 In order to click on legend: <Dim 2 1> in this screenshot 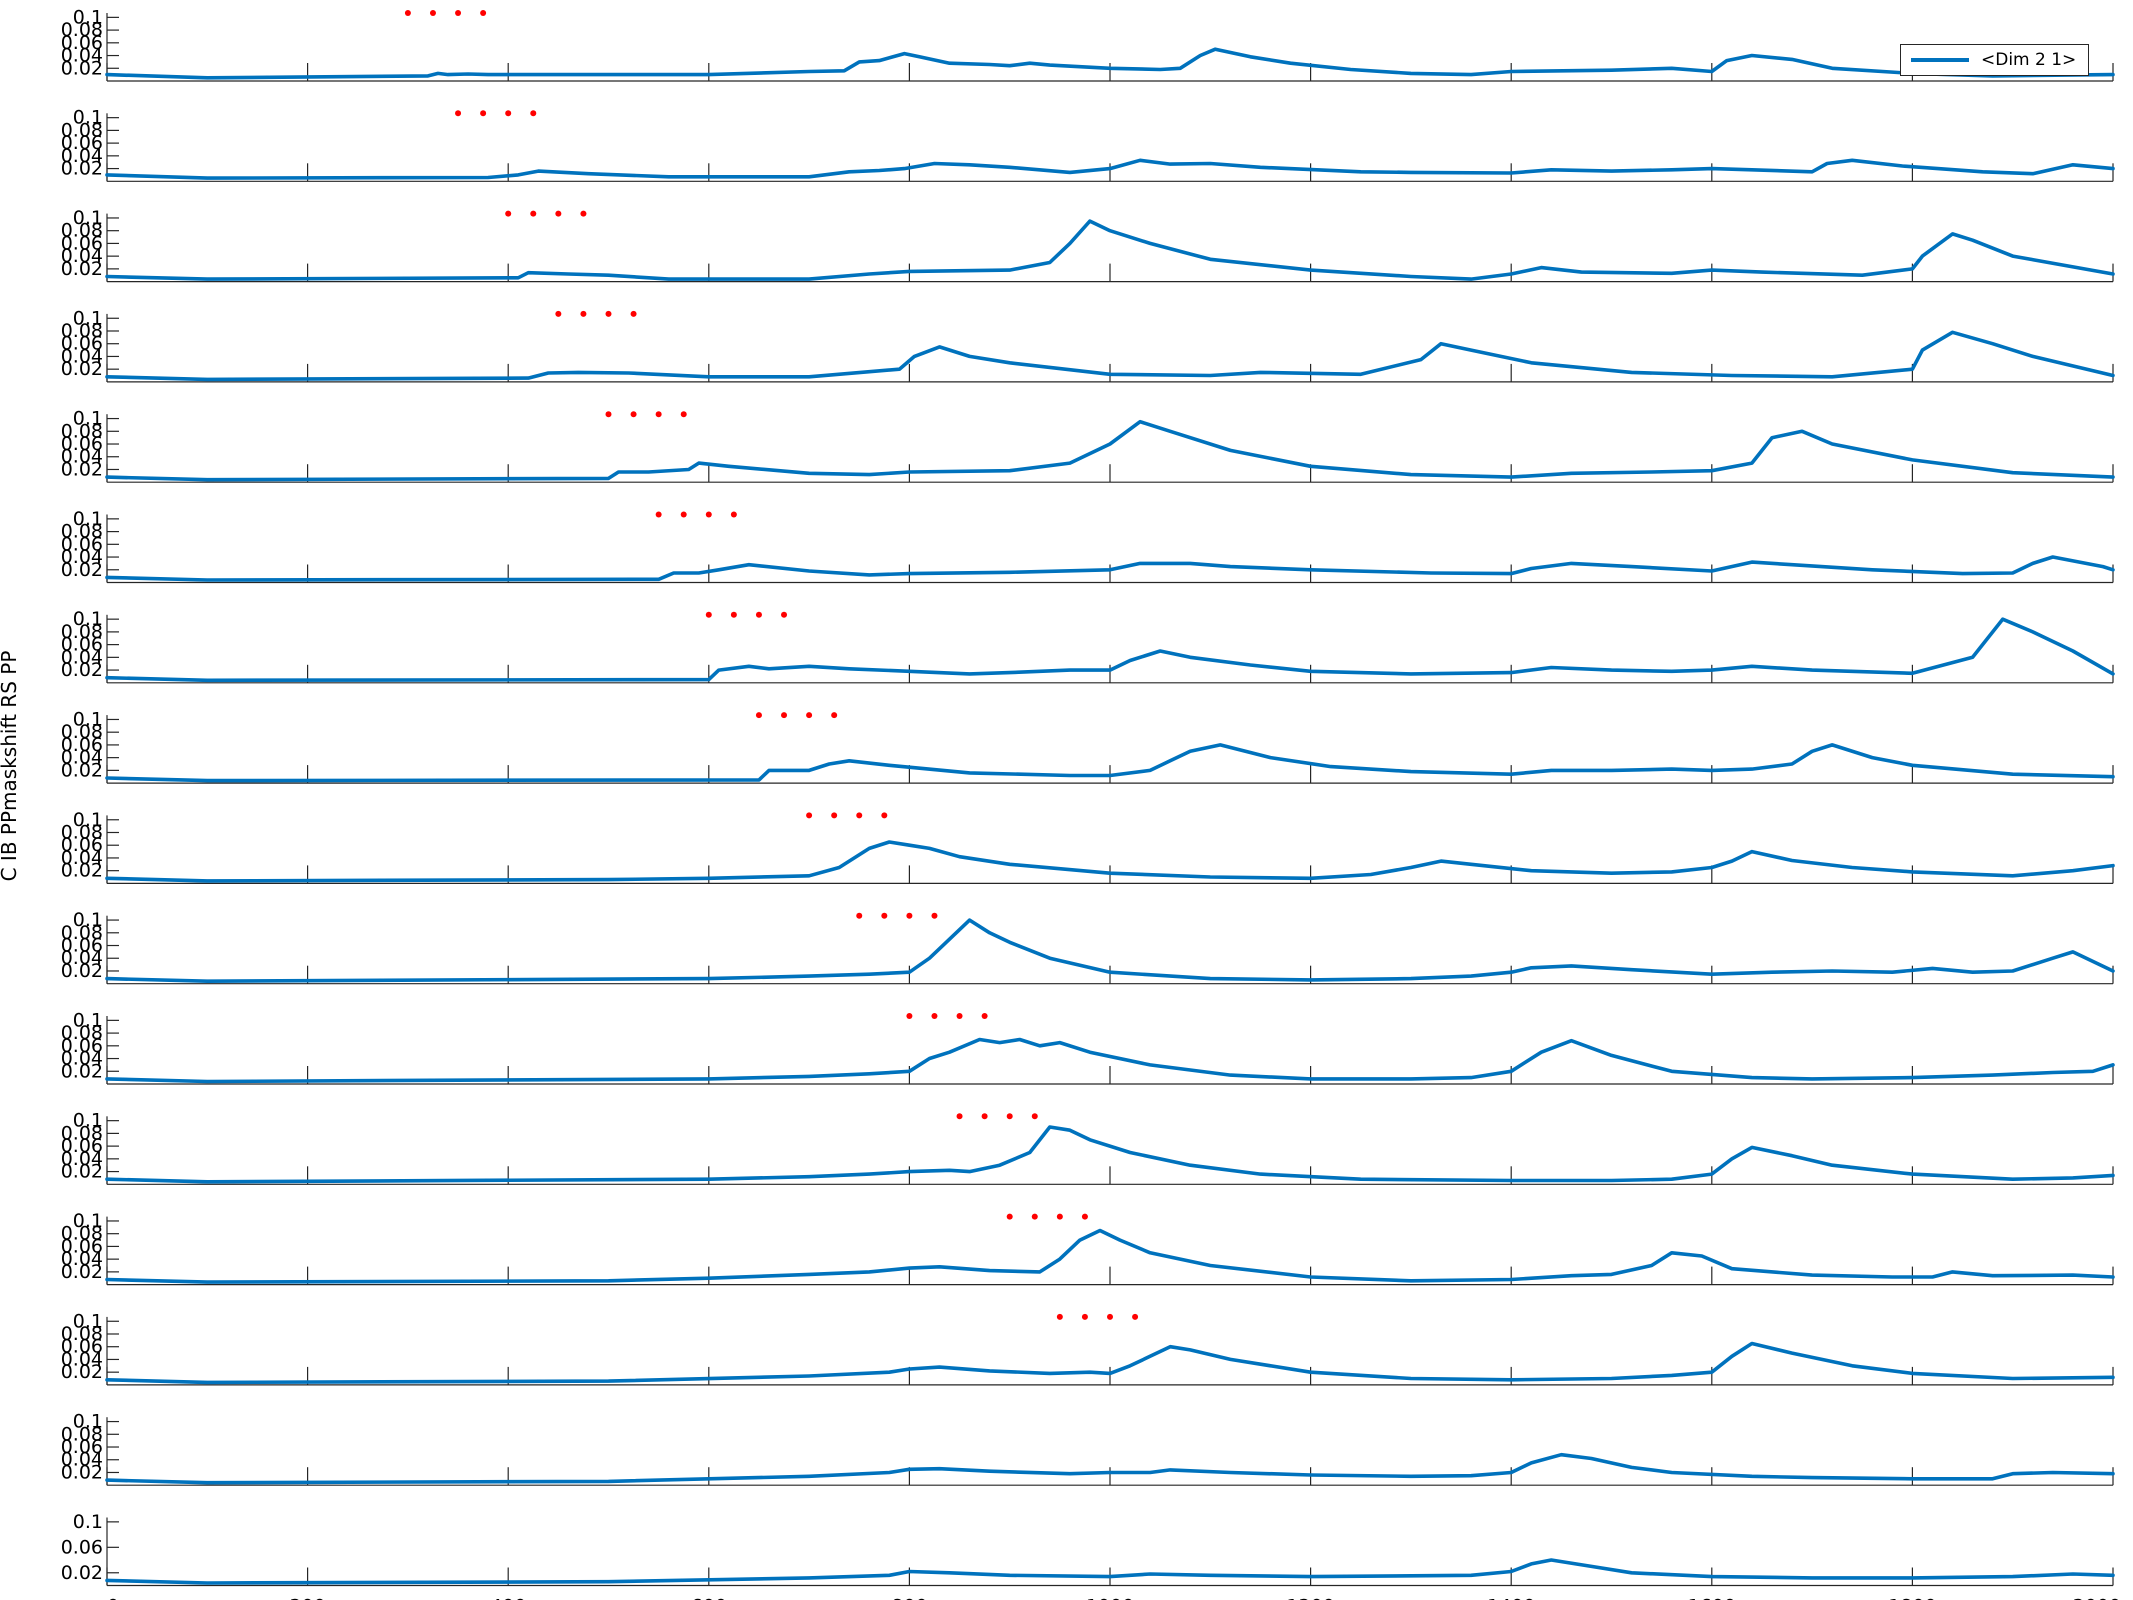, I will do `click(1994, 60)`.